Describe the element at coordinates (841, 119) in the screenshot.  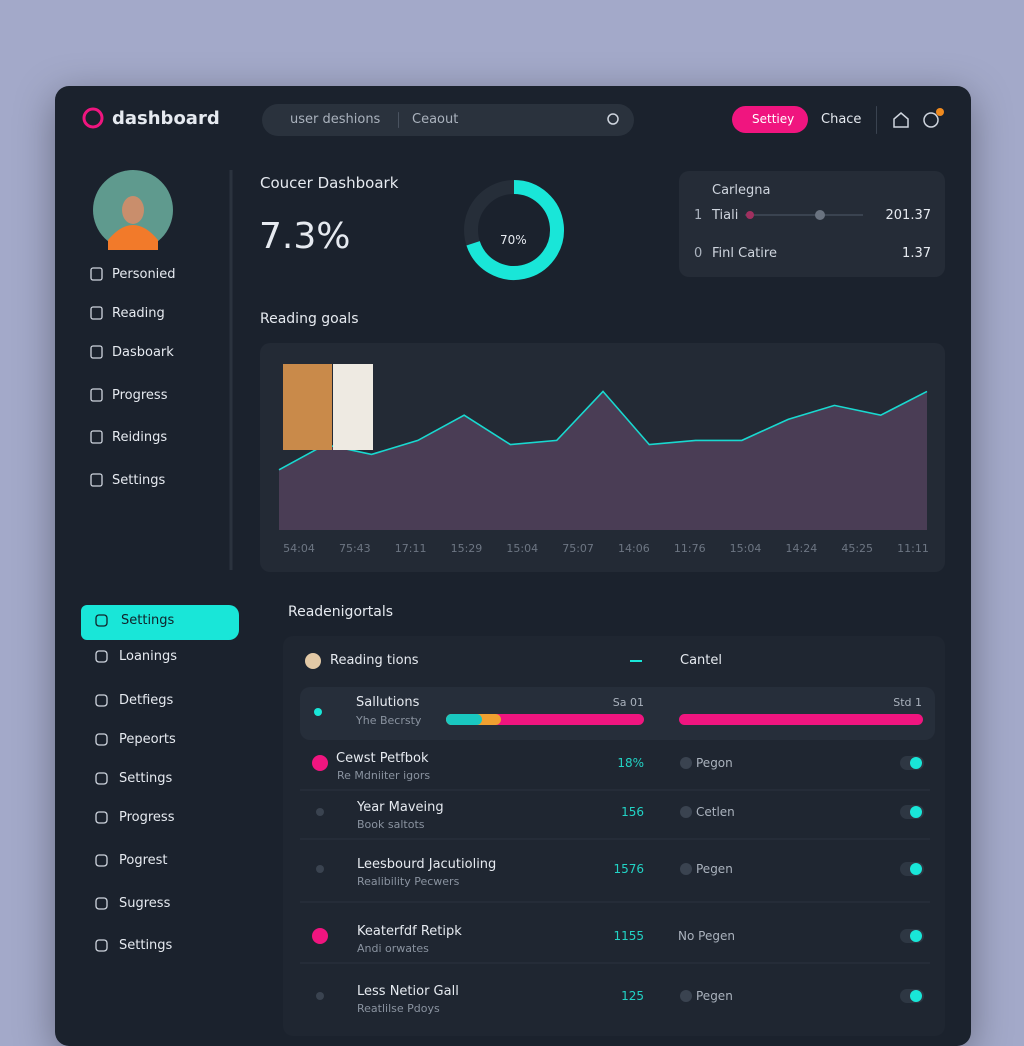
I see `secondary-button: Chace` at that location.